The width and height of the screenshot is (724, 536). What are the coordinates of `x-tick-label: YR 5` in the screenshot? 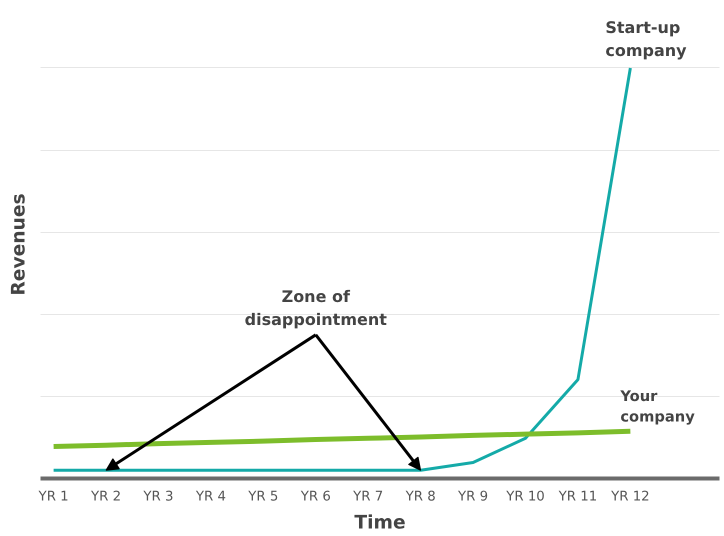 It's located at (262, 497).